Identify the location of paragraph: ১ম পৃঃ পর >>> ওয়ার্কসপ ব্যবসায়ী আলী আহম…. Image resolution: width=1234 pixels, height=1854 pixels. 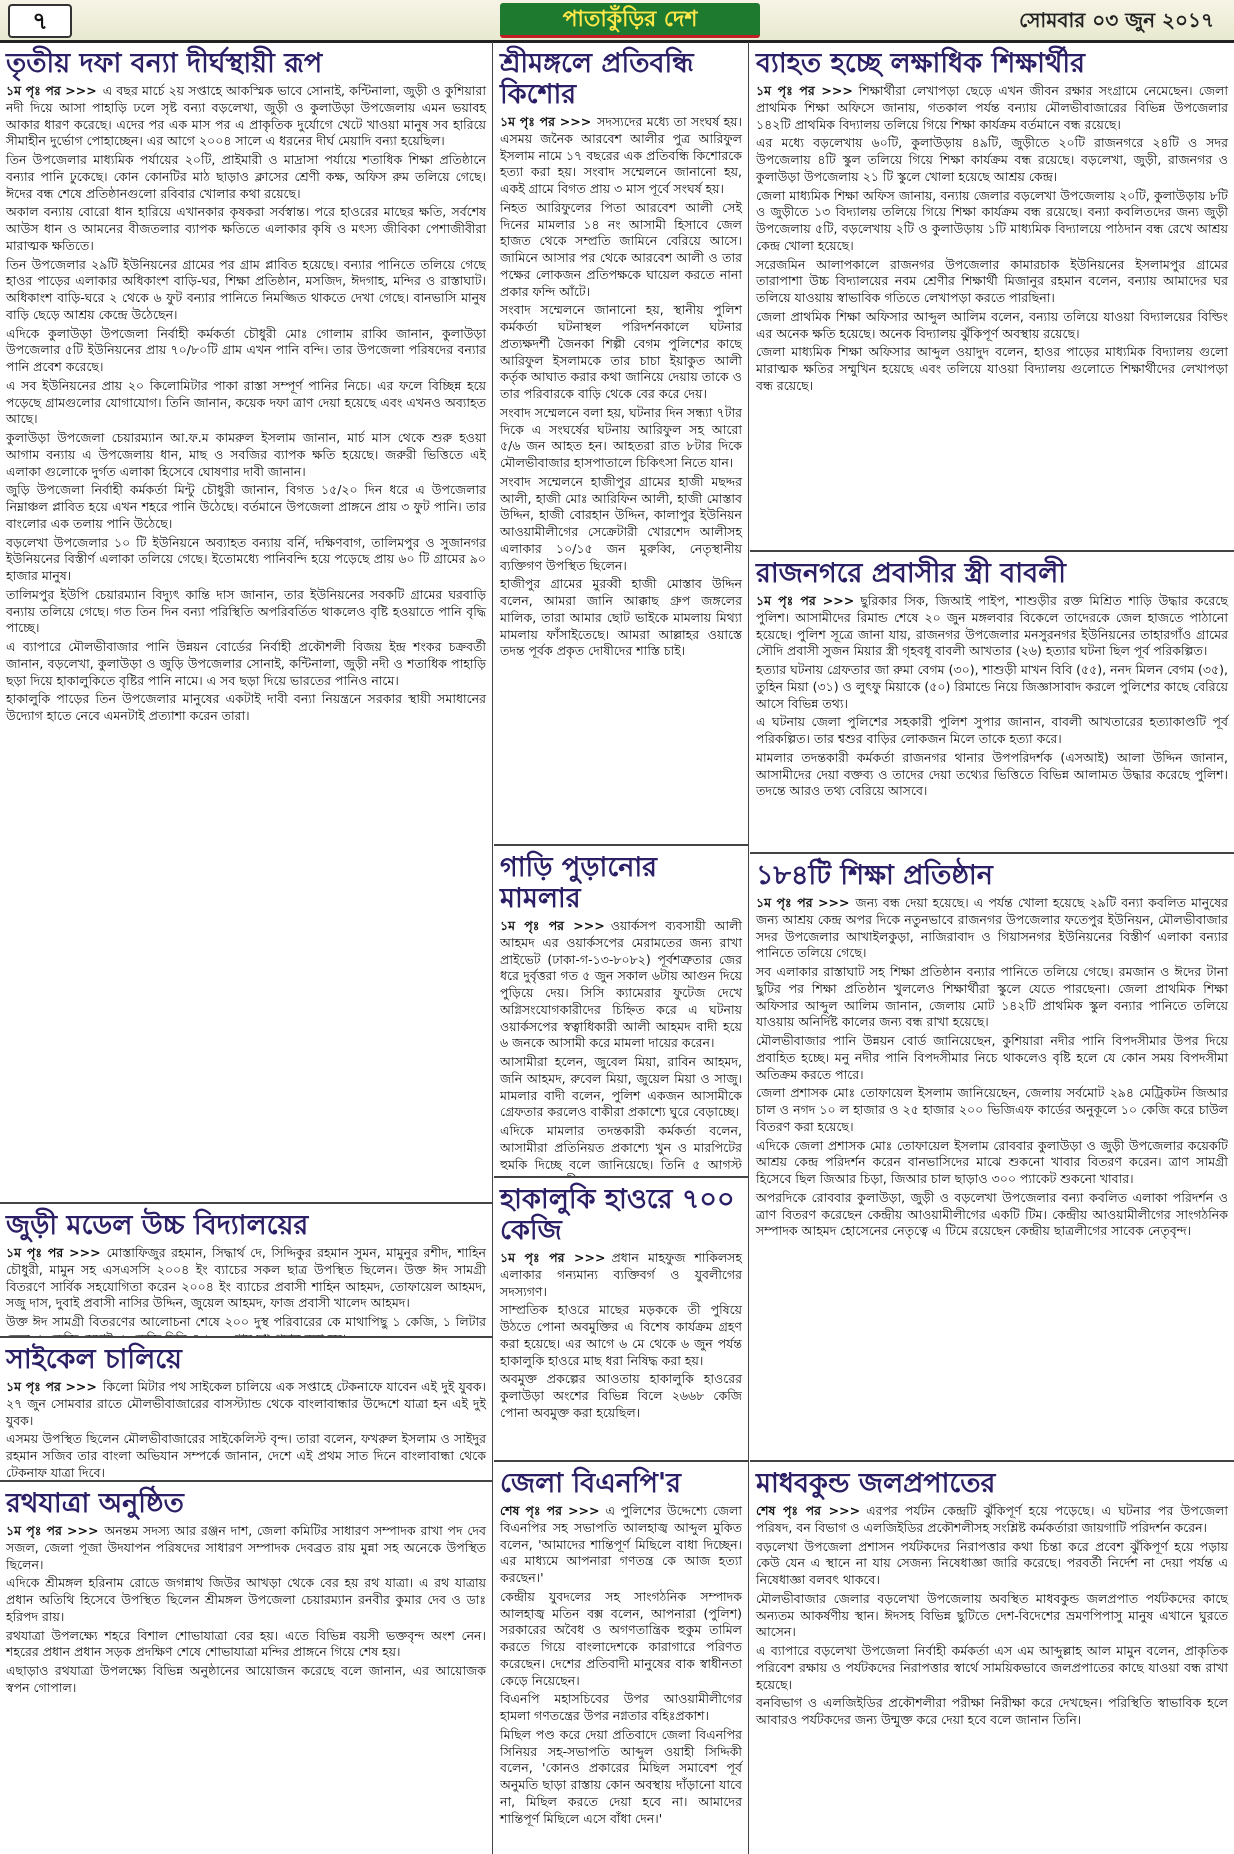
(621, 985).